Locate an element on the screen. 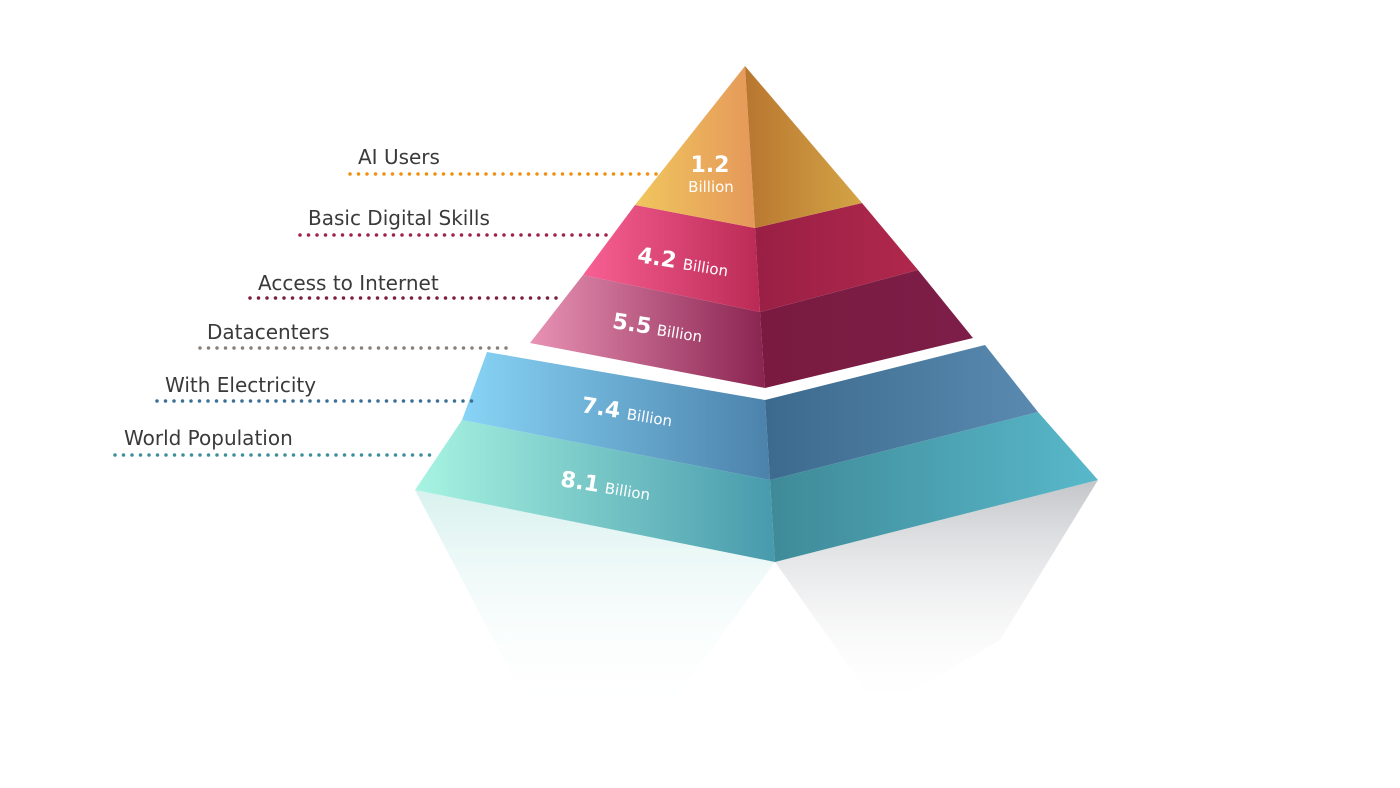 The height and width of the screenshot is (788, 1400). level-basic-digital-skills-right-face is located at coordinates (836, 257).